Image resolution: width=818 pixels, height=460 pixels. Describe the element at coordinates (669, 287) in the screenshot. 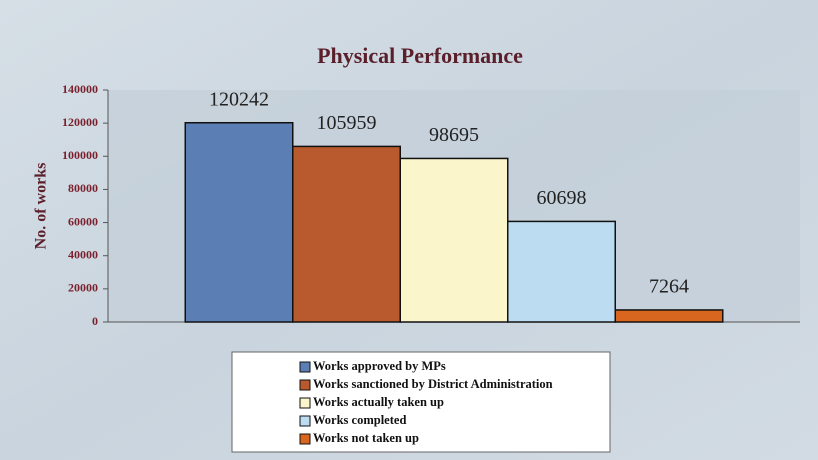

I see `data-label: 7264` at that location.